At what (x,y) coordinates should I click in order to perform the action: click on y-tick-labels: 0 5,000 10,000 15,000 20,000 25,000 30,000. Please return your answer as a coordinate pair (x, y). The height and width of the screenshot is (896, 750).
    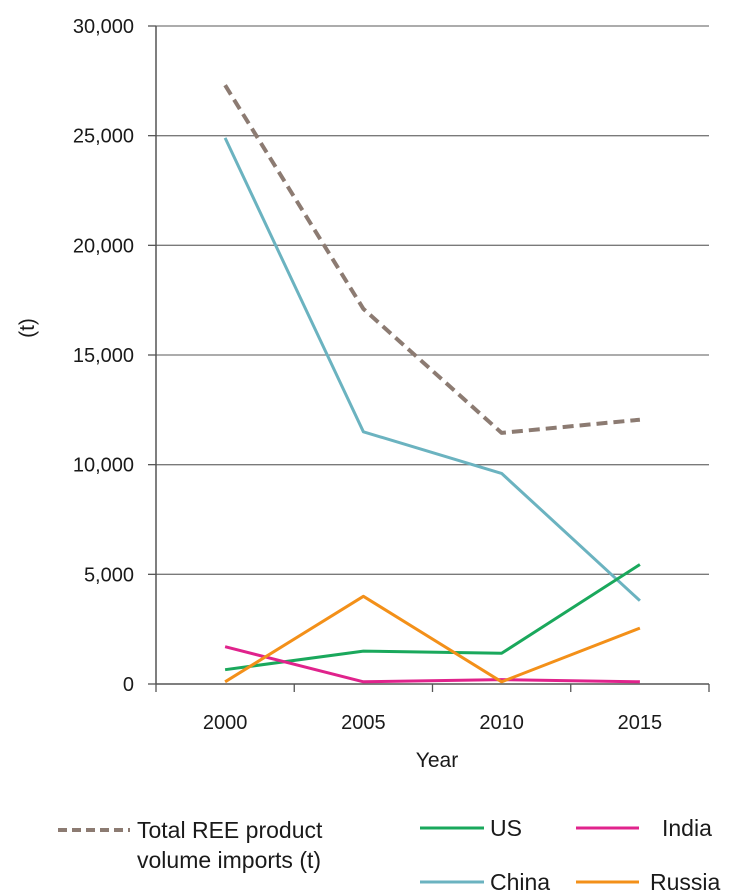
    Looking at the image, I should click on (114, 356).